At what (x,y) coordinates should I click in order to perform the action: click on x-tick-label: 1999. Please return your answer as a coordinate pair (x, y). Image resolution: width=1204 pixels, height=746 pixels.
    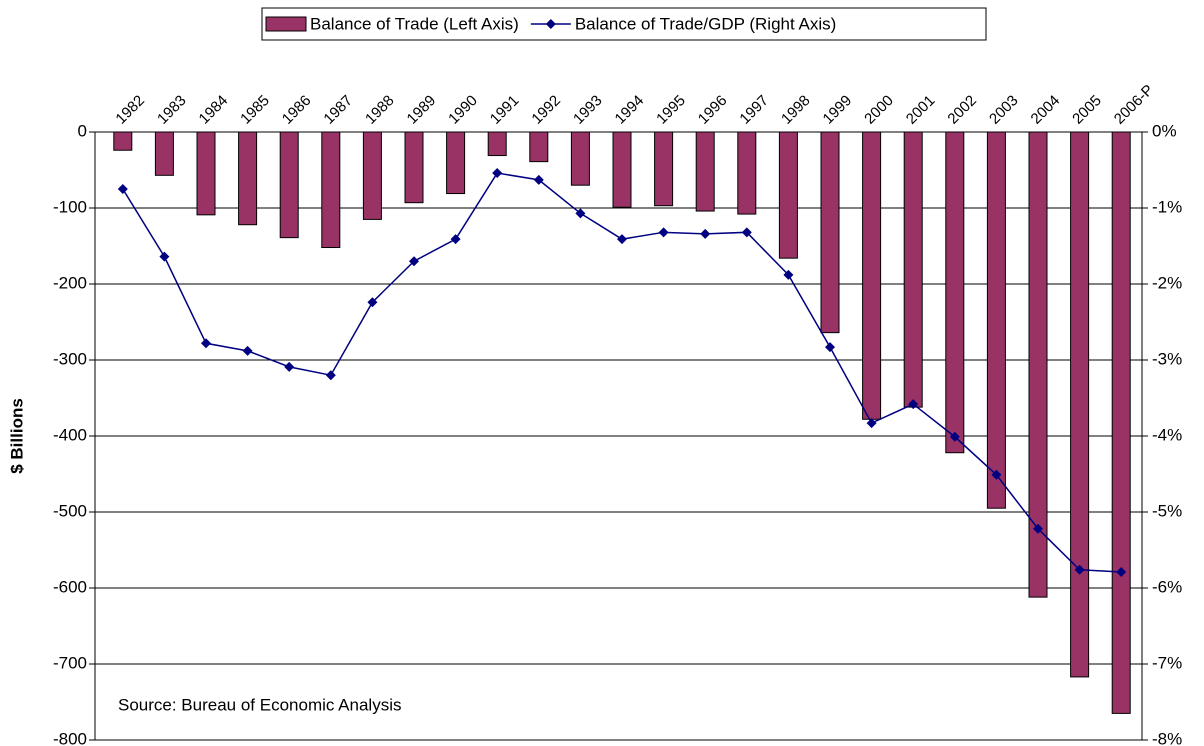
    Looking at the image, I should click on (838, 110).